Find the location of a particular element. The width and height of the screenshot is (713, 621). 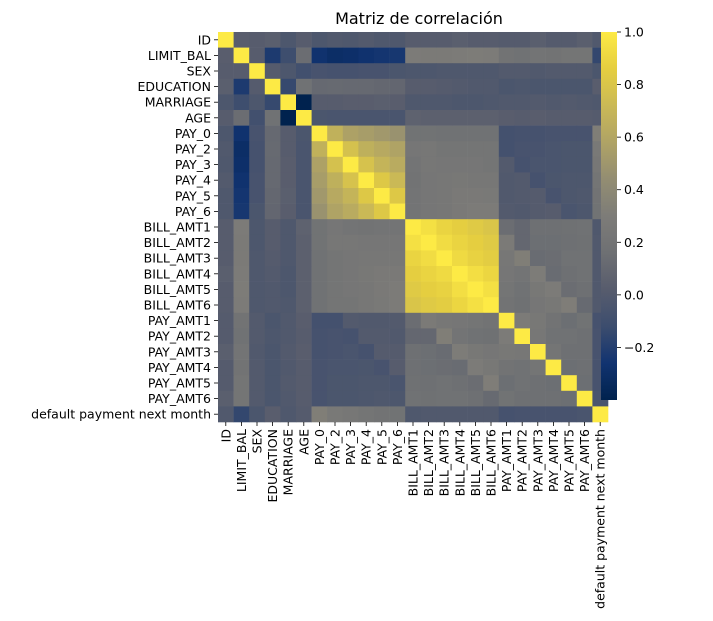

colorbar-tick-label: 0.6 is located at coordinates (634, 137).